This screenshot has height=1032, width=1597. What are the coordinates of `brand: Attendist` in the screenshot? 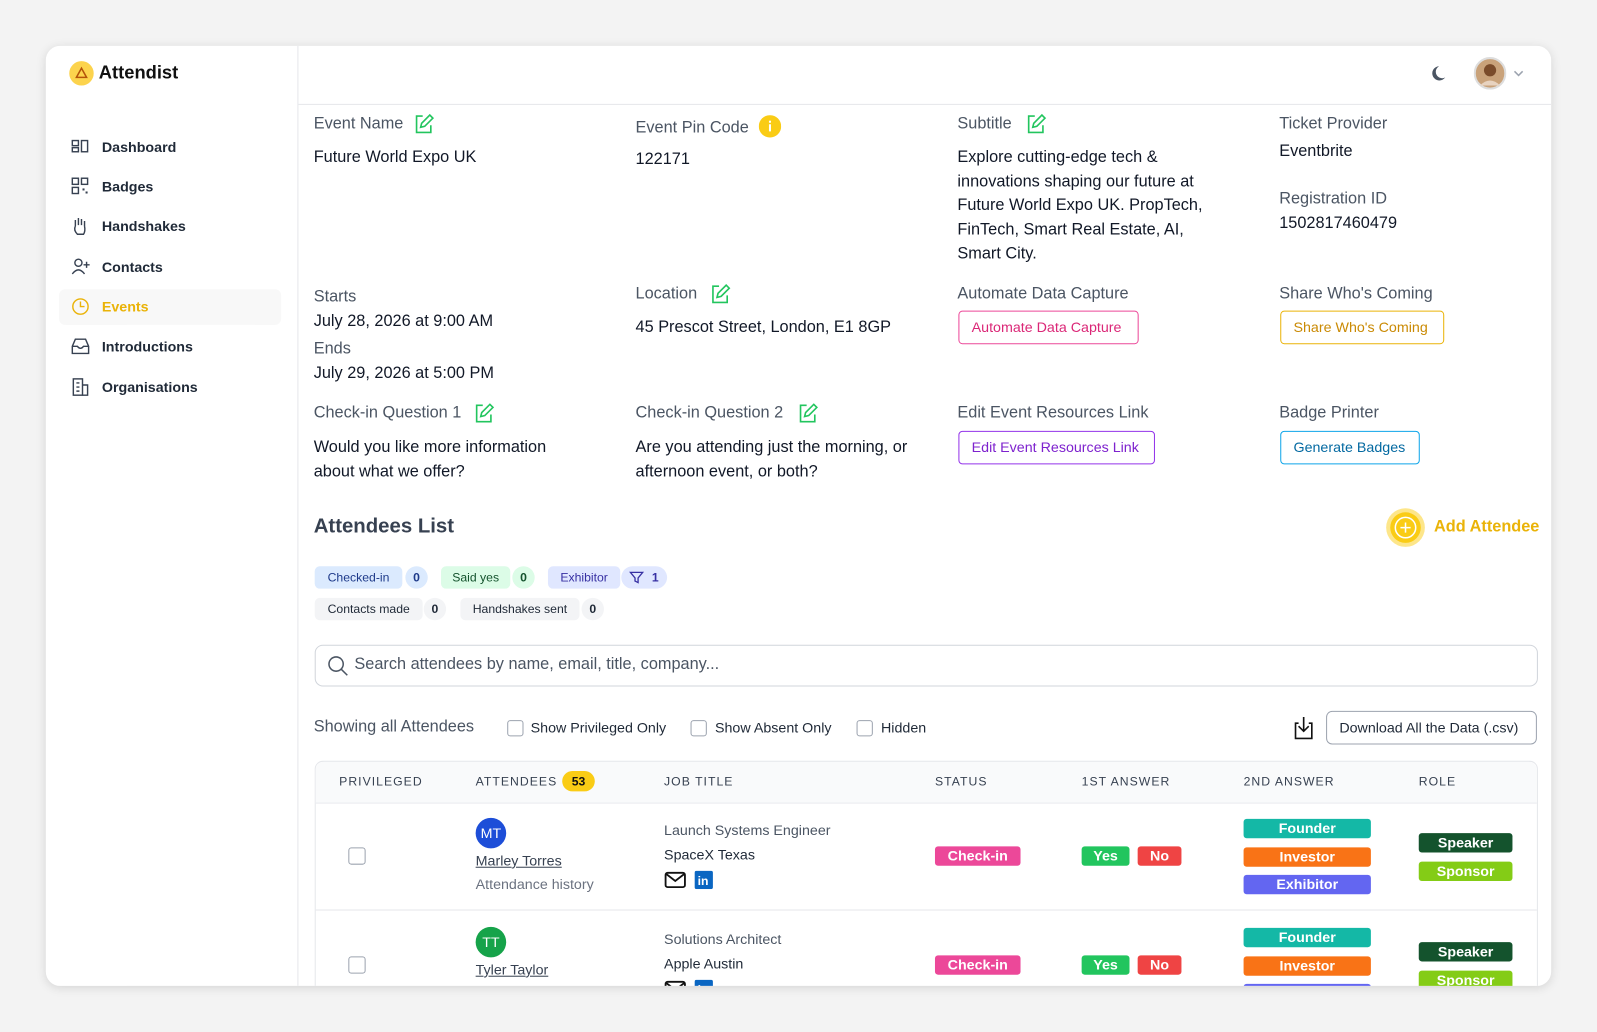 It's located at (138, 72).